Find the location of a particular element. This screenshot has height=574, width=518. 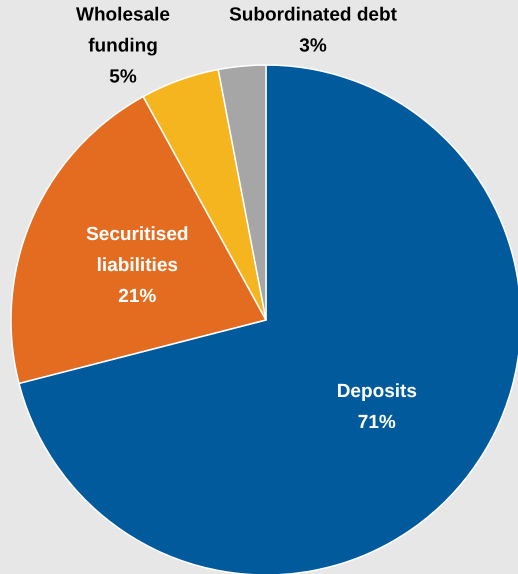

data-label: 21% is located at coordinates (137, 296).